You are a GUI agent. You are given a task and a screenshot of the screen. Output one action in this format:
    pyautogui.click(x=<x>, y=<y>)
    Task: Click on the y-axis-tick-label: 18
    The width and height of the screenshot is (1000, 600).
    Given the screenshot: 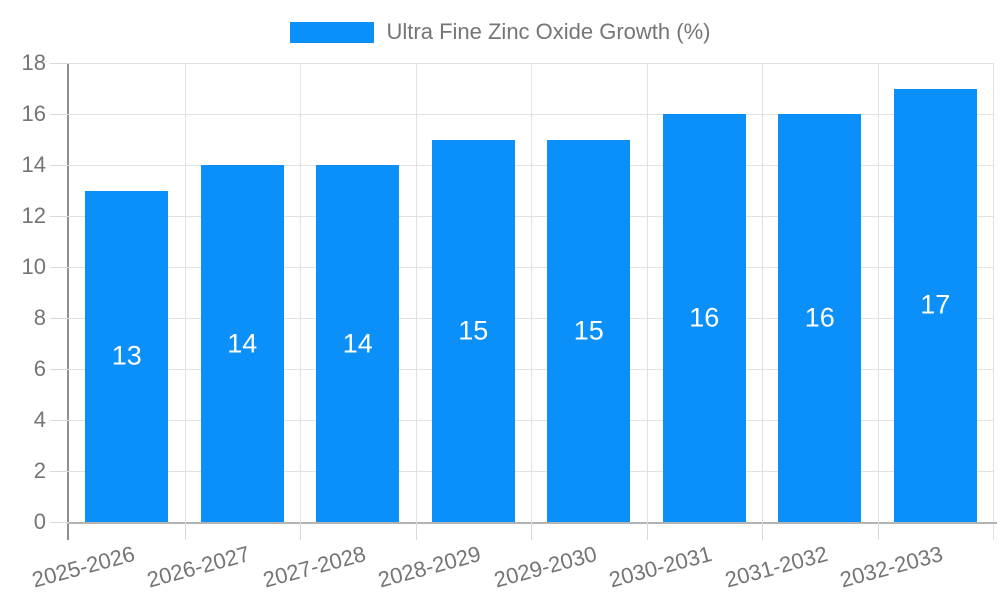 What is the action you would take?
    pyautogui.click(x=33, y=62)
    